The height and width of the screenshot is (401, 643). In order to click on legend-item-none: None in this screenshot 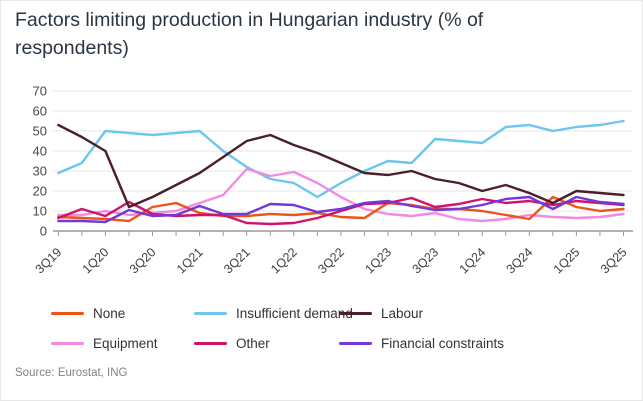, I will do `click(122, 313)`.